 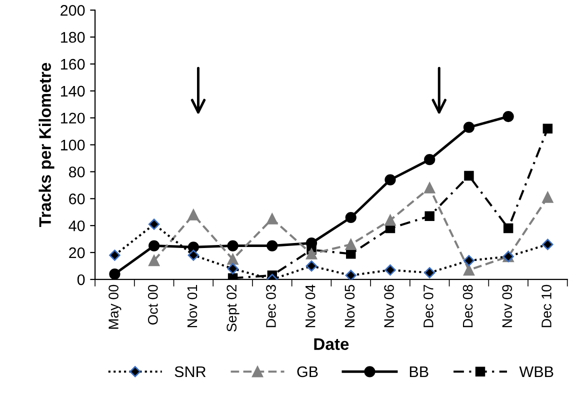 I want to click on y-tick-label: 0, so click(x=81, y=280).